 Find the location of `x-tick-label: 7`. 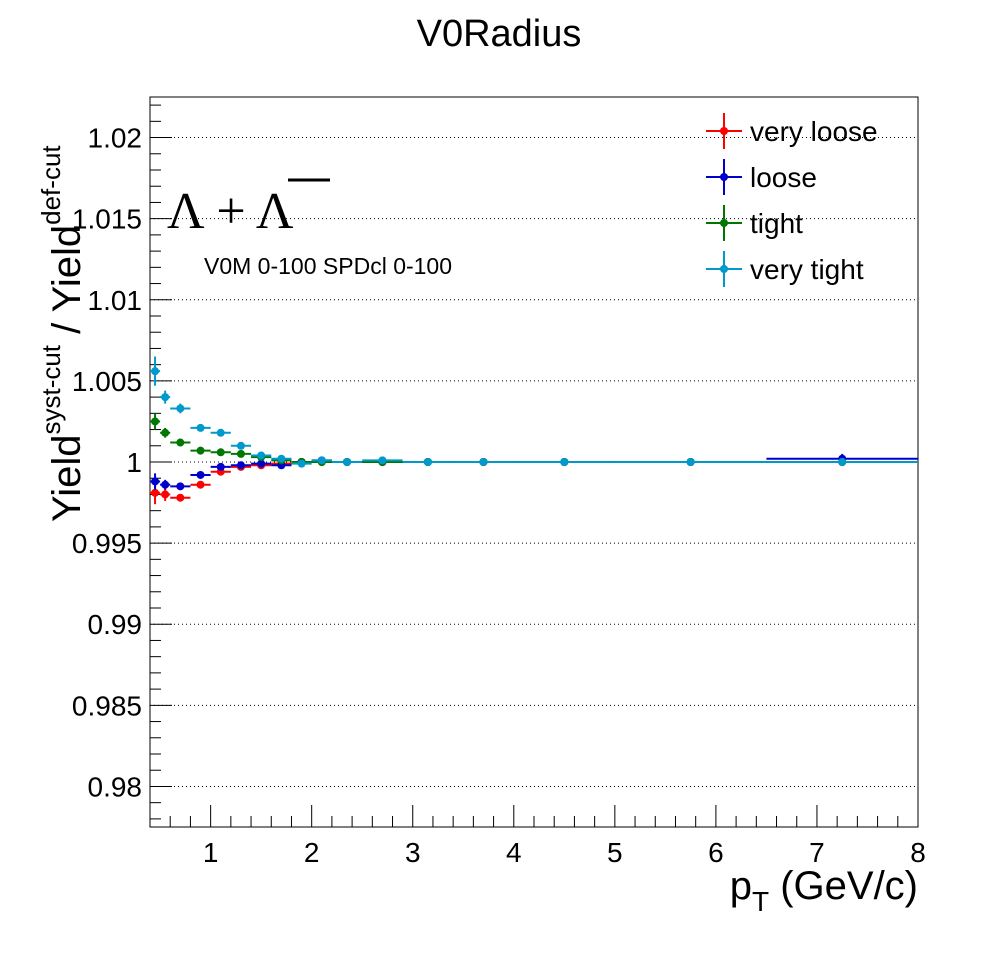

x-tick-label: 7 is located at coordinates (817, 852).